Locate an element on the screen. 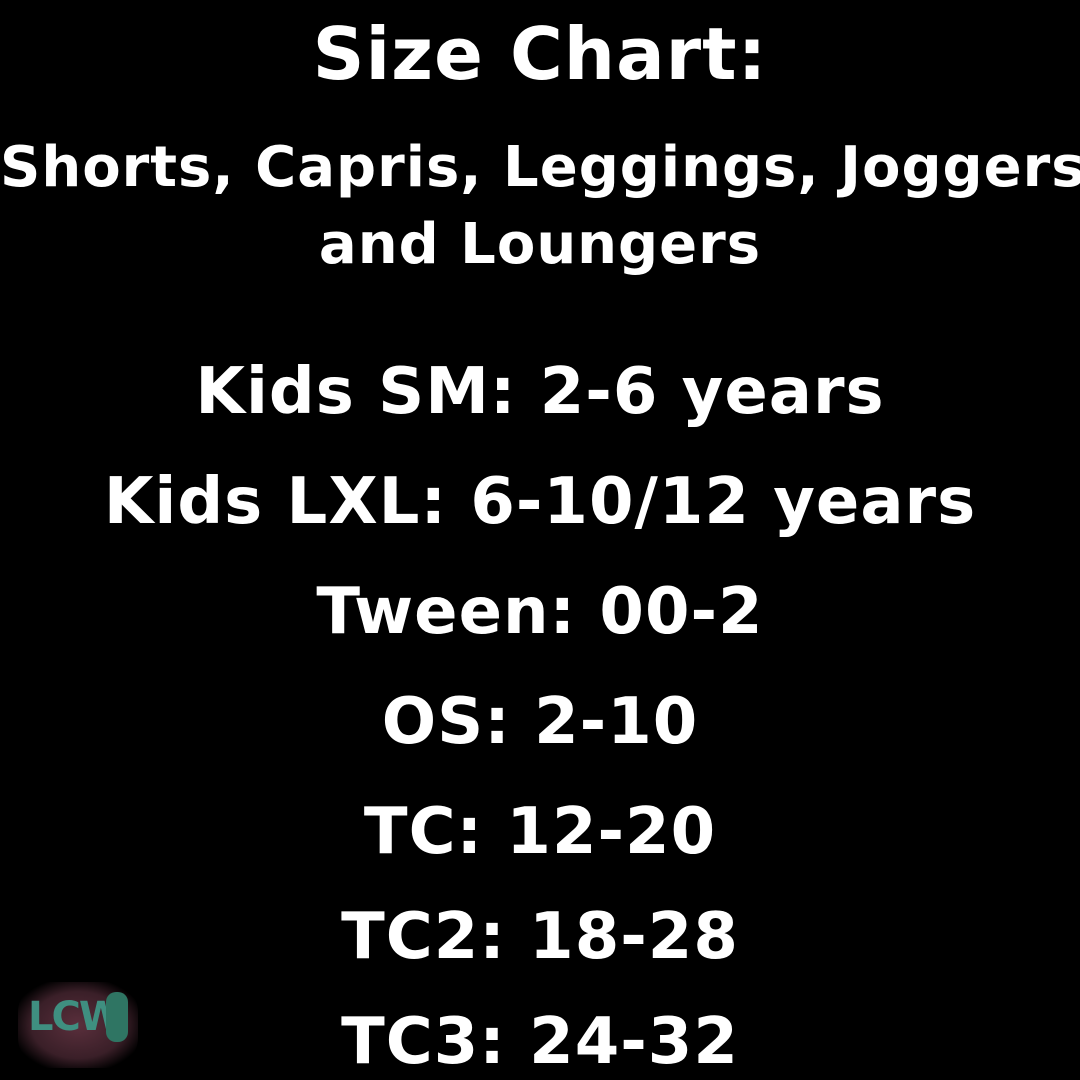 This screenshot has width=1080, height=1080. brand-logo: LCW is located at coordinates (78, 1025).